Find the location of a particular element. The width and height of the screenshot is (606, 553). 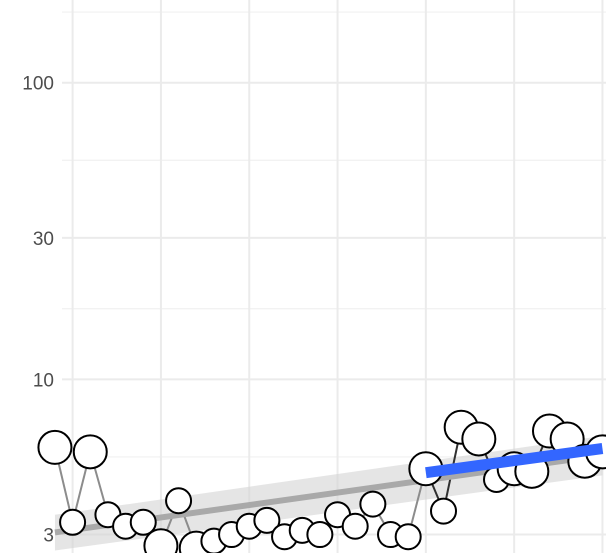

y-axis-tick-labels: 3 10 30 100 is located at coordinates (38, 310).